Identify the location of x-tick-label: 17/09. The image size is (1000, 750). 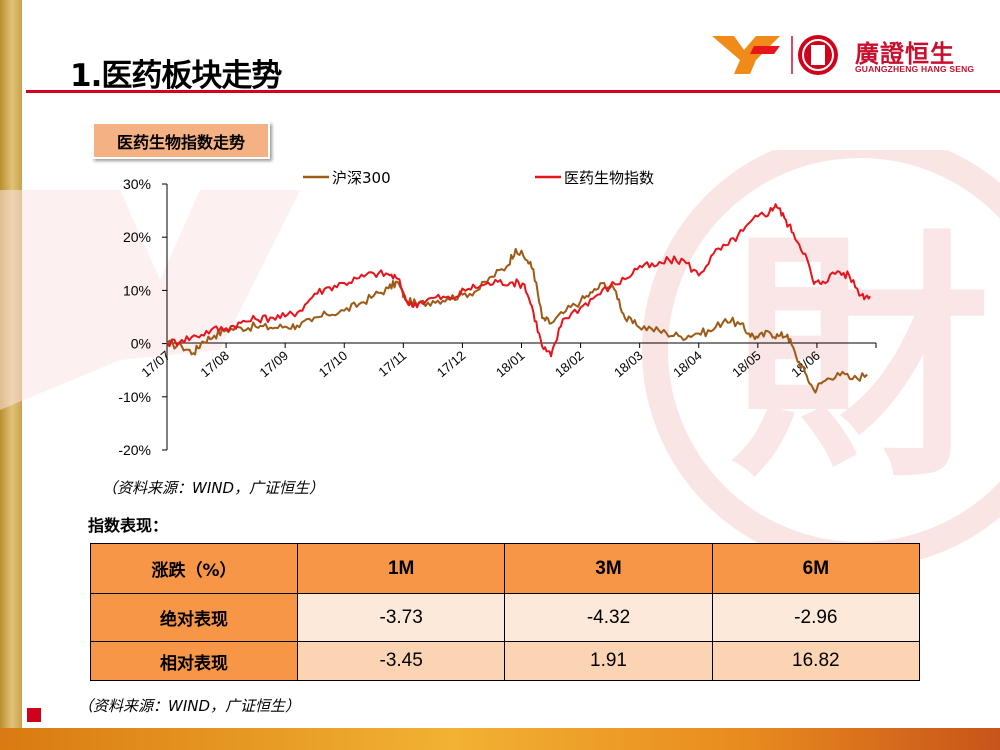
(274, 364).